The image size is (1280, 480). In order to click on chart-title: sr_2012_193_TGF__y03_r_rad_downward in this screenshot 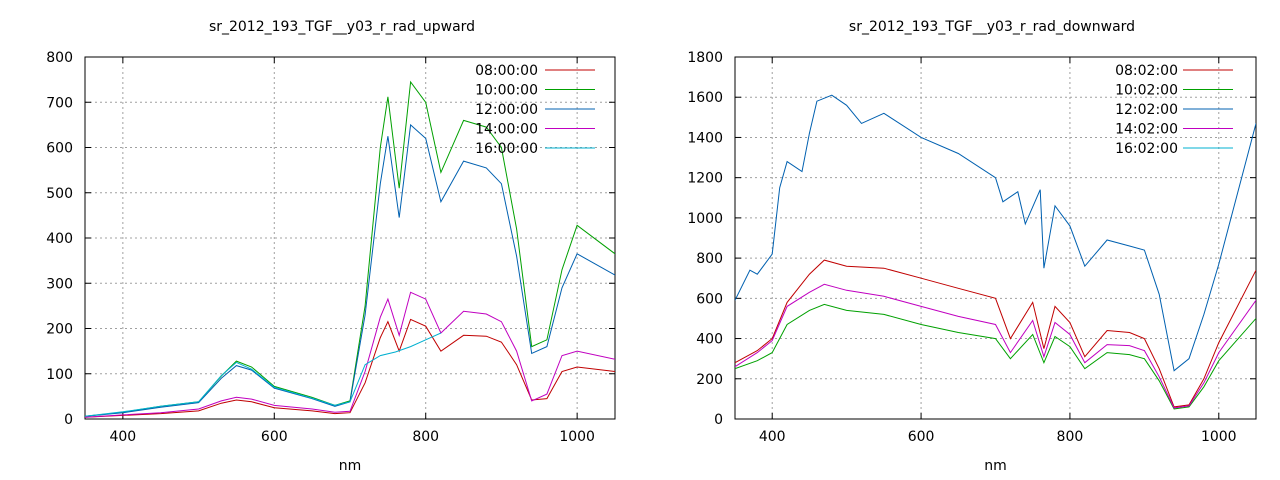, I will do `click(992, 27)`.